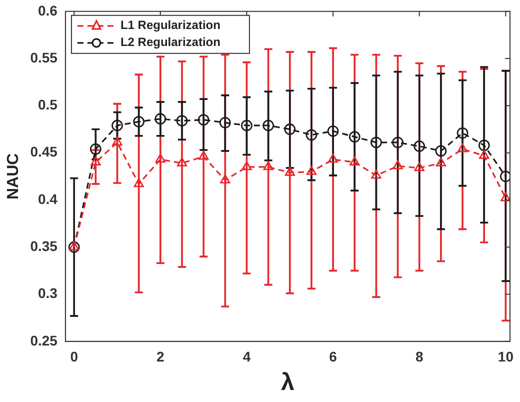  Describe the element at coordinates (13, 176) in the screenshot. I see `y-axis-title: NAUC` at that location.